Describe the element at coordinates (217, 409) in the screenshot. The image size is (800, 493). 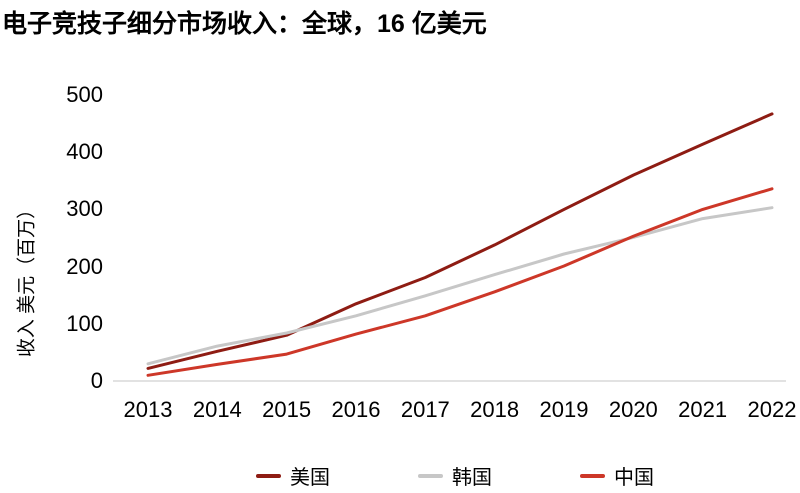
I see `x-tick-label-2014: 2014` at that location.